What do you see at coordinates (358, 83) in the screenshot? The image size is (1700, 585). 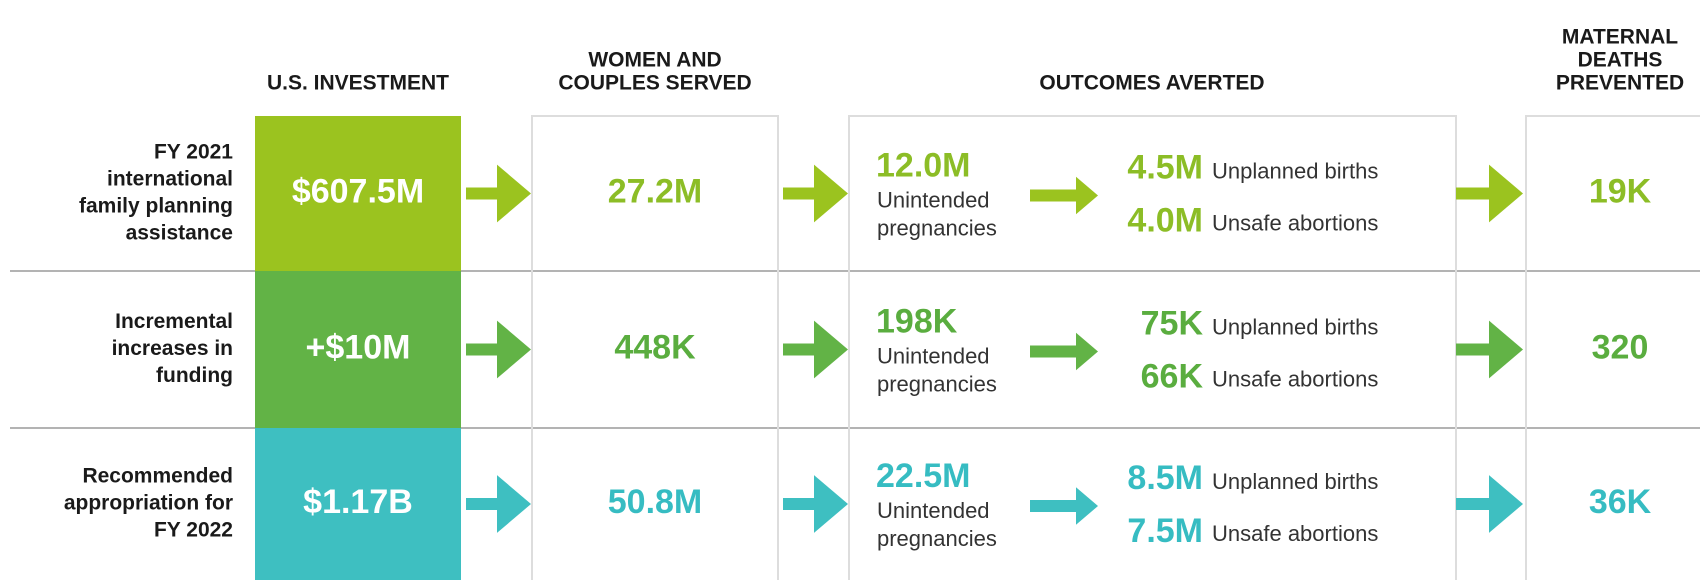 I see `column-header: U.S. INVESTMENT` at bounding box center [358, 83].